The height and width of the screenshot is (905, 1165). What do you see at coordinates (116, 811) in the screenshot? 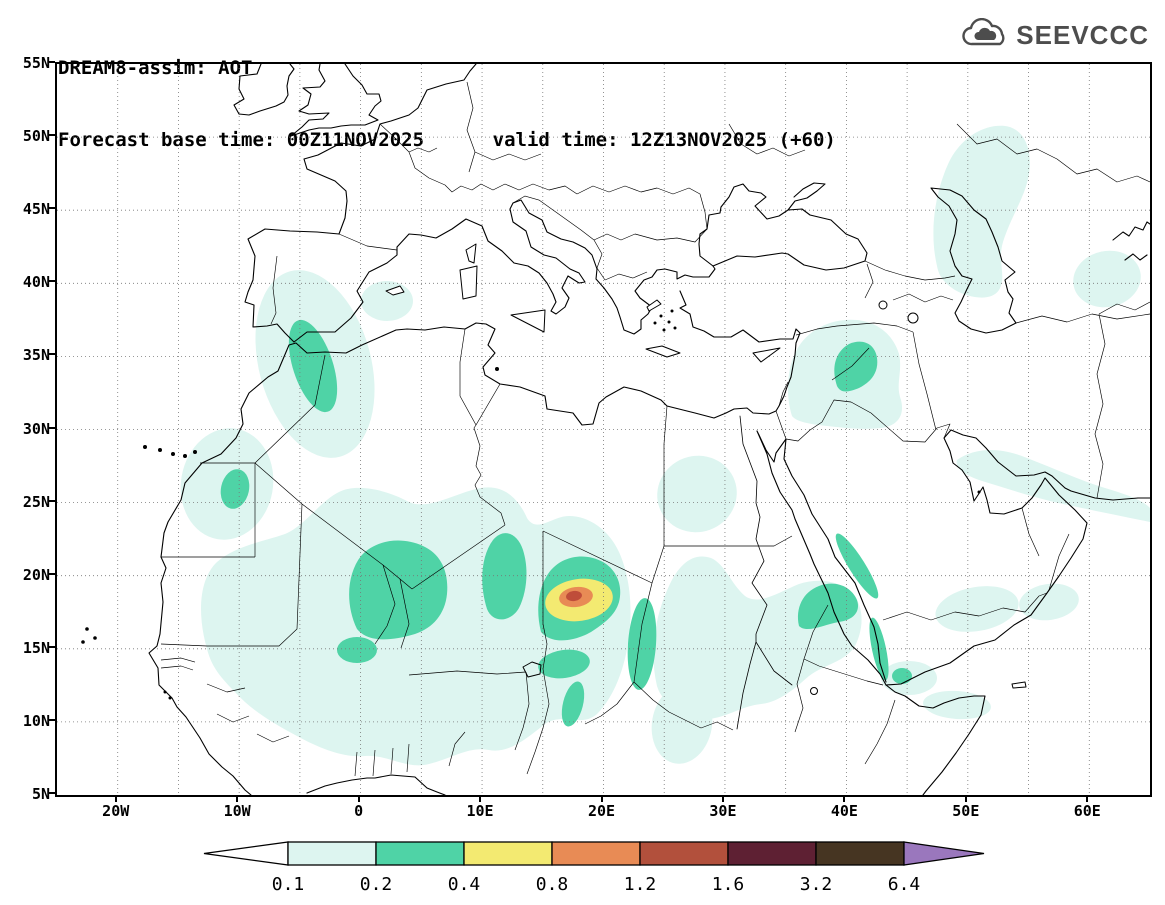
I see `lon-tick-label: 20W` at bounding box center [116, 811].